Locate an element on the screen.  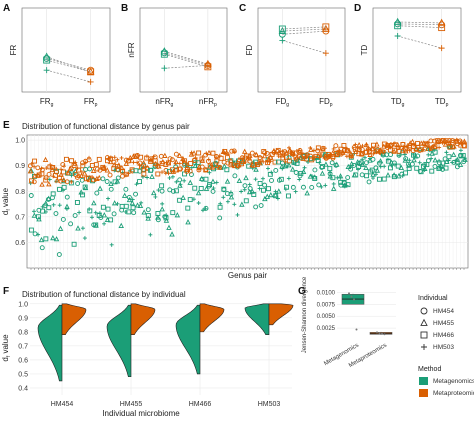
legend-swatch-metagenomics is located at coordinates (423, 381).